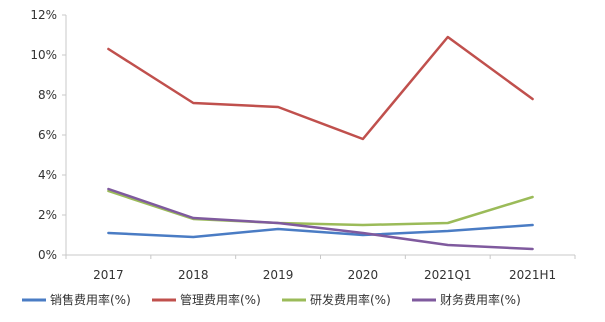 This screenshot has height=322, width=605. I want to click on legend-label: 研发费用率(%), so click(350, 299).